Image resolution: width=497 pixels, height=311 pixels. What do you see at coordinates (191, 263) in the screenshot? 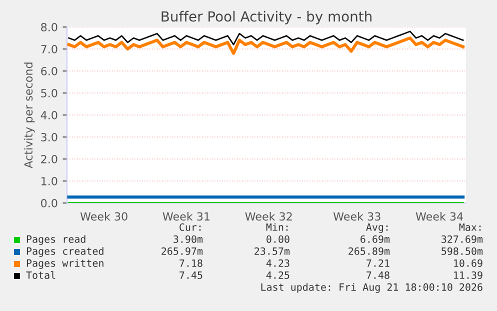
I see `text: 7.18` at bounding box center [191, 263].